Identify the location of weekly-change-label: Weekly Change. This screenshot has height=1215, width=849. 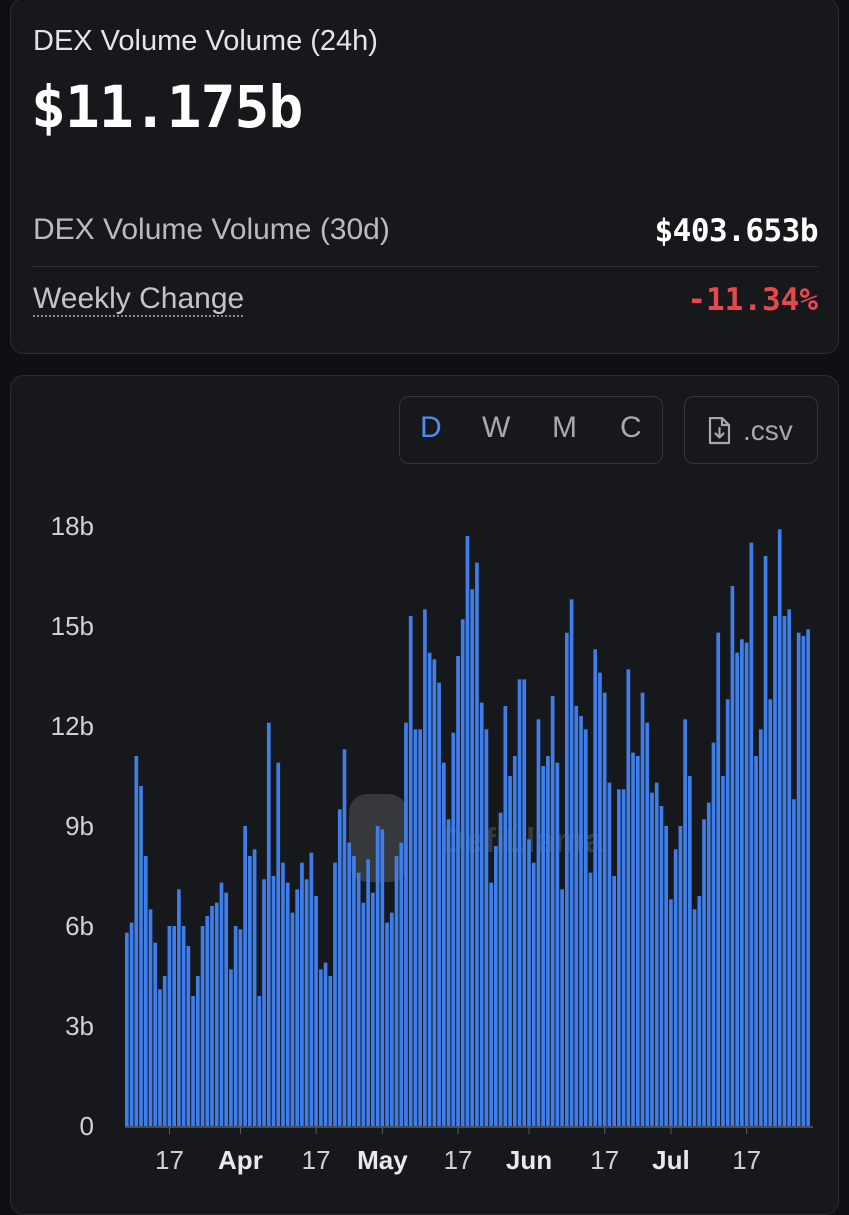
(139, 298).